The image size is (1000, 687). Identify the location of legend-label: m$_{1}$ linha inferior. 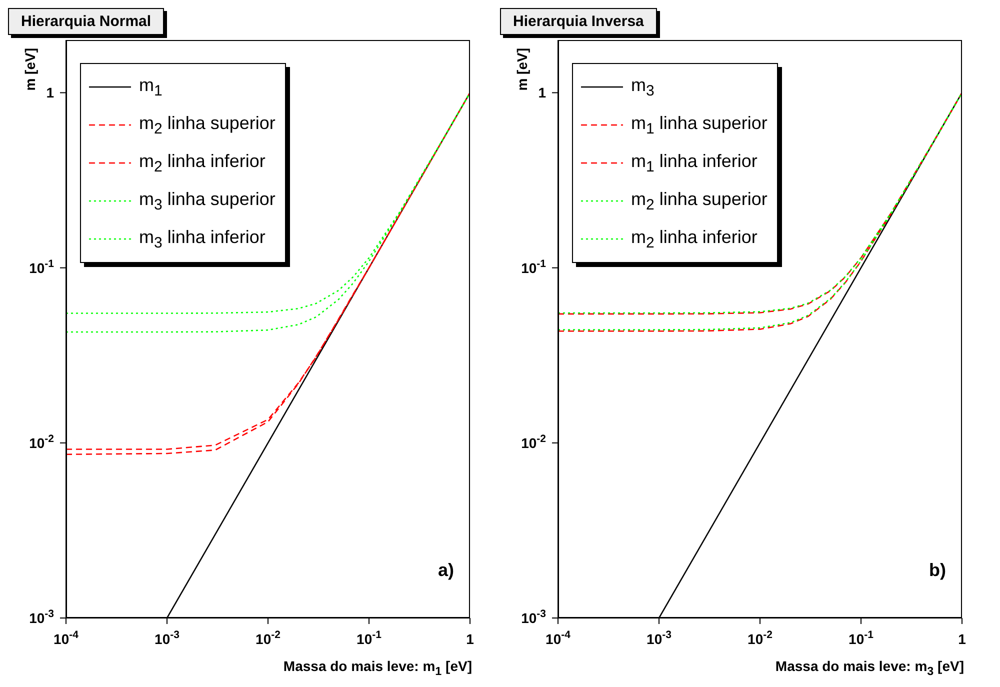
(694, 163).